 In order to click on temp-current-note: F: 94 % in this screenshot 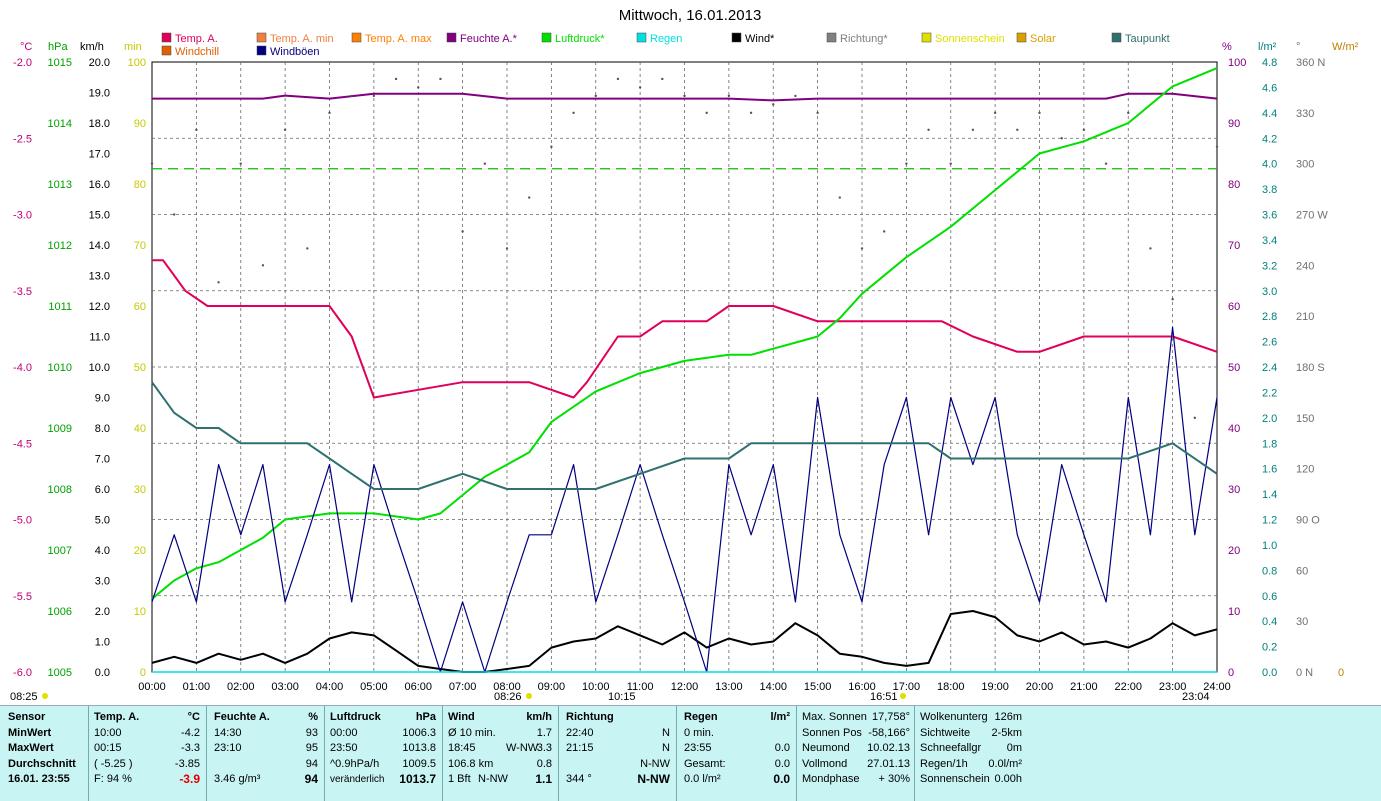, I will do `click(113, 779)`.